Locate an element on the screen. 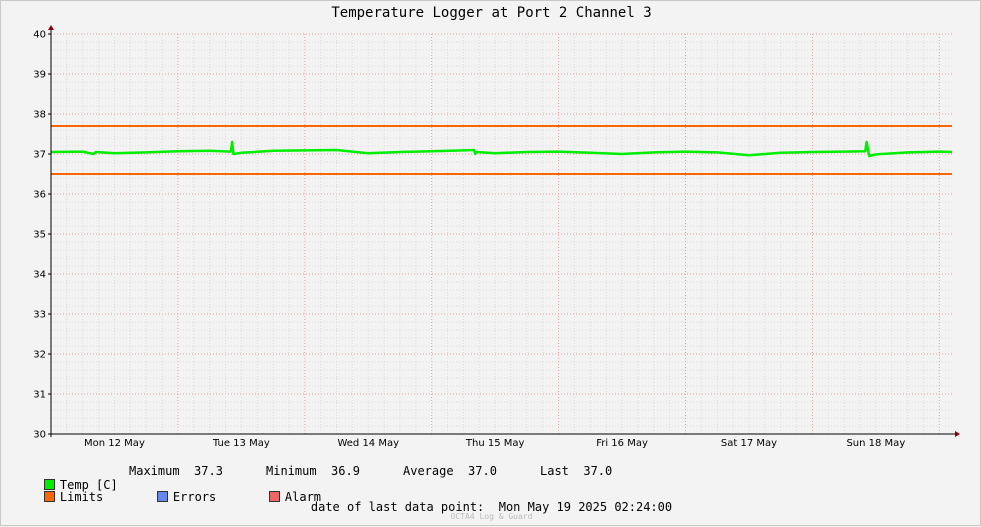 The height and width of the screenshot is (527, 981). stat-average-value: 37.0 is located at coordinates (482, 471).